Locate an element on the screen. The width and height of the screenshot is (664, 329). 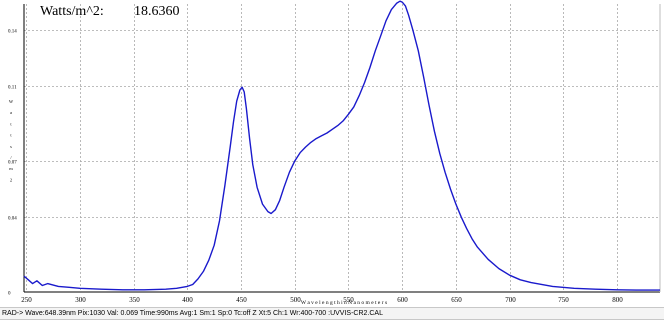
x-tick-label: 250 is located at coordinates (26, 300).